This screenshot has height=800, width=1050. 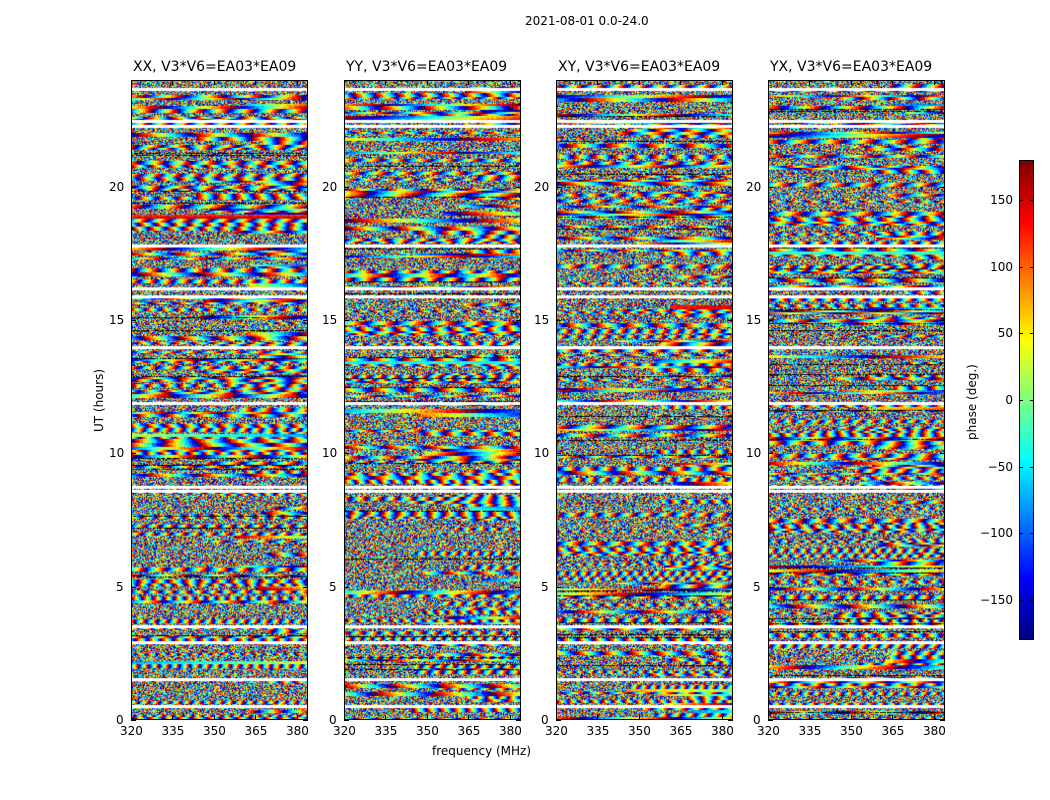 What do you see at coordinates (1001, 266) in the screenshot?
I see `colorbar-tick-label: 100` at bounding box center [1001, 266].